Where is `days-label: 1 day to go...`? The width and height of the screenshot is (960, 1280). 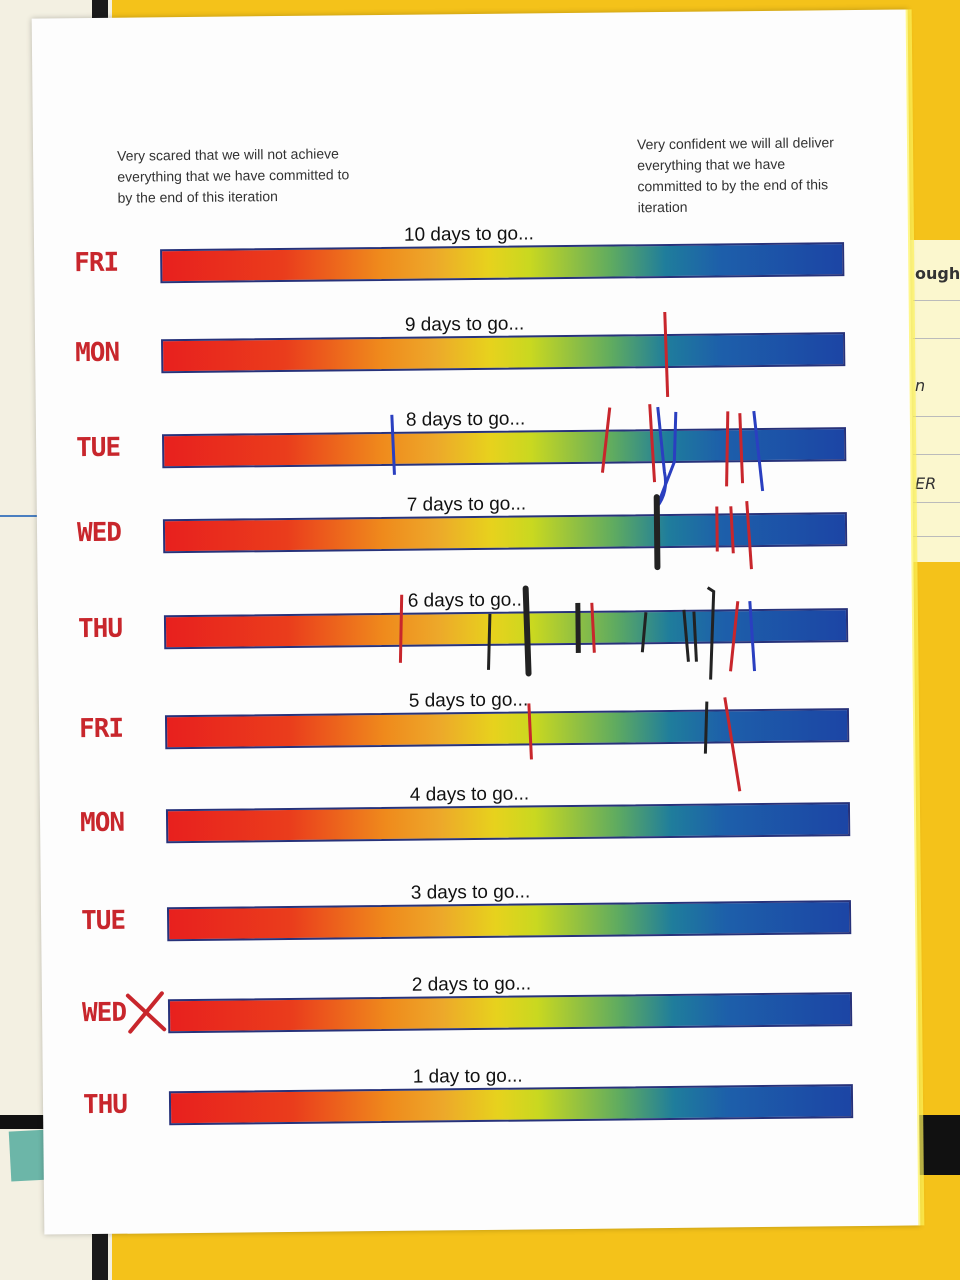 days-label: 1 day to go... is located at coordinates (467, 1076).